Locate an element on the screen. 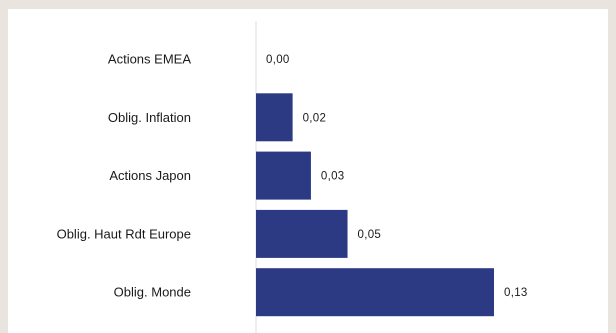 The image size is (616, 333). value-label: 0,03 is located at coordinates (333, 177).